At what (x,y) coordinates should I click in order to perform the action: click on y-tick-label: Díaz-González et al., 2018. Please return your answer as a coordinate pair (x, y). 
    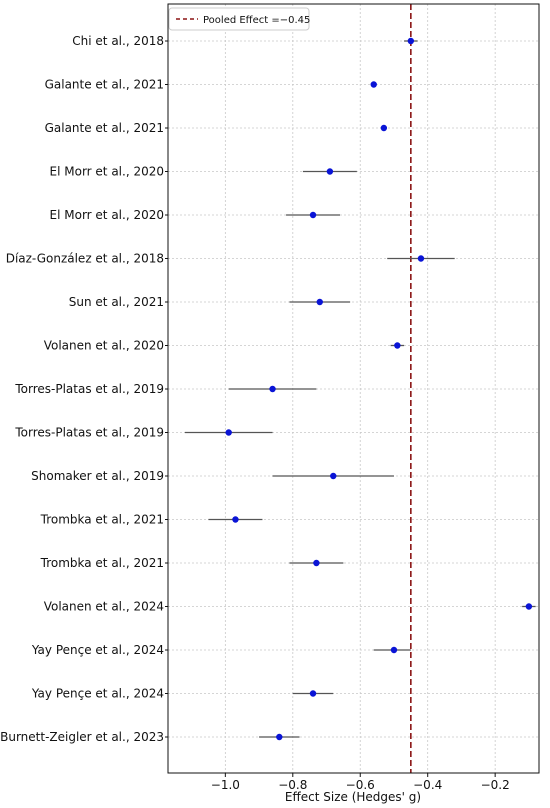
    Looking at the image, I should click on (85, 259).